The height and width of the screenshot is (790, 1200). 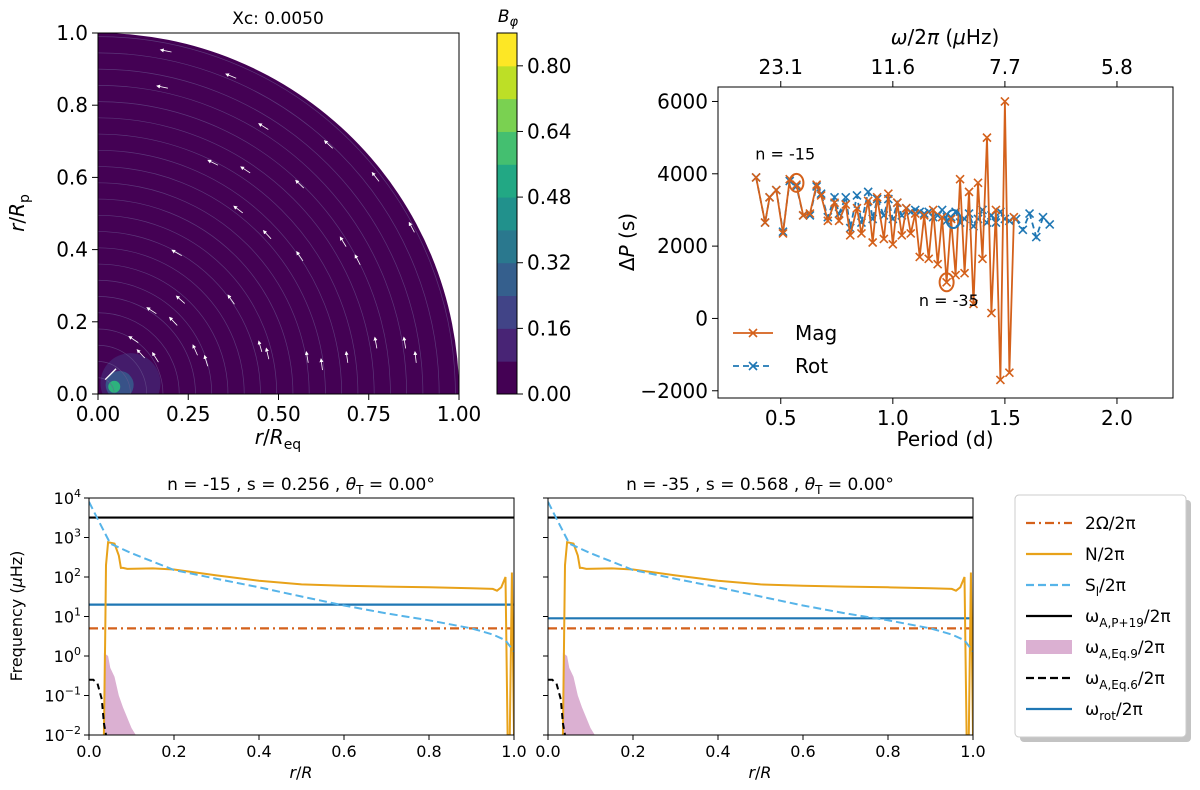 I want to click on core-arrow, so click(x=110, y=374).